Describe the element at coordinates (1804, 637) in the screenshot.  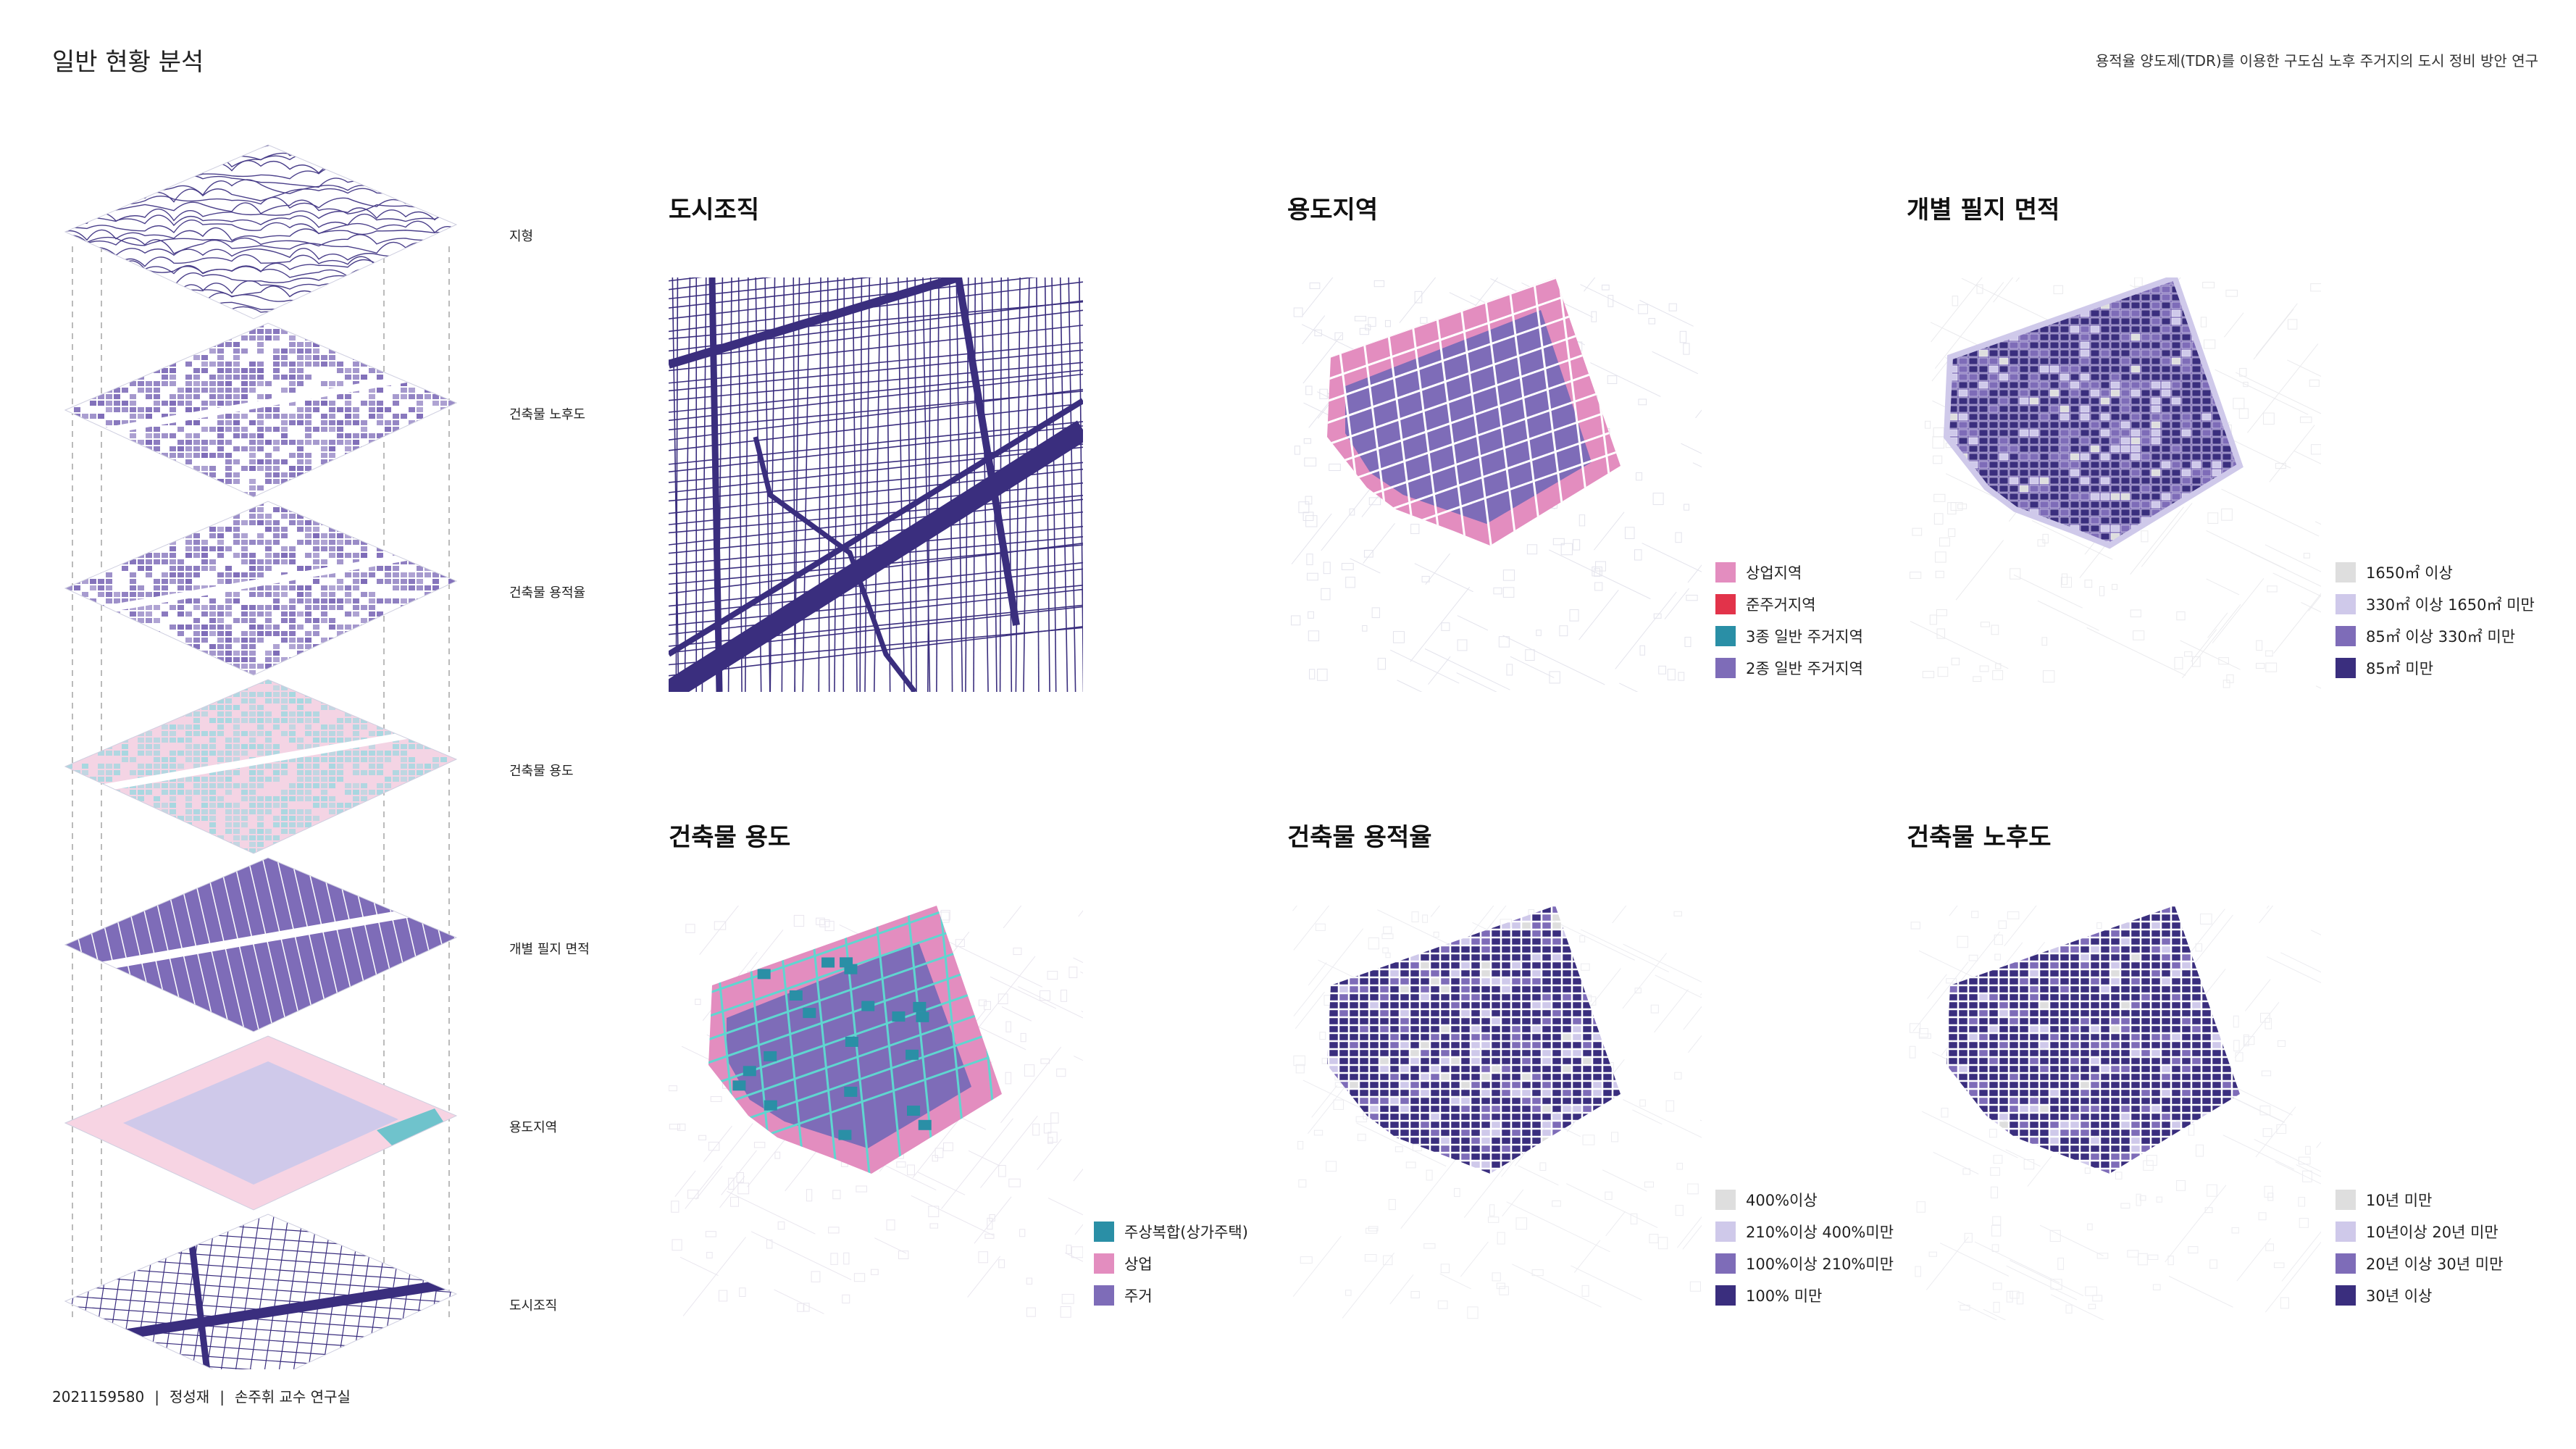
I see `legend-label: 3종 일반 주거지역` at that location.